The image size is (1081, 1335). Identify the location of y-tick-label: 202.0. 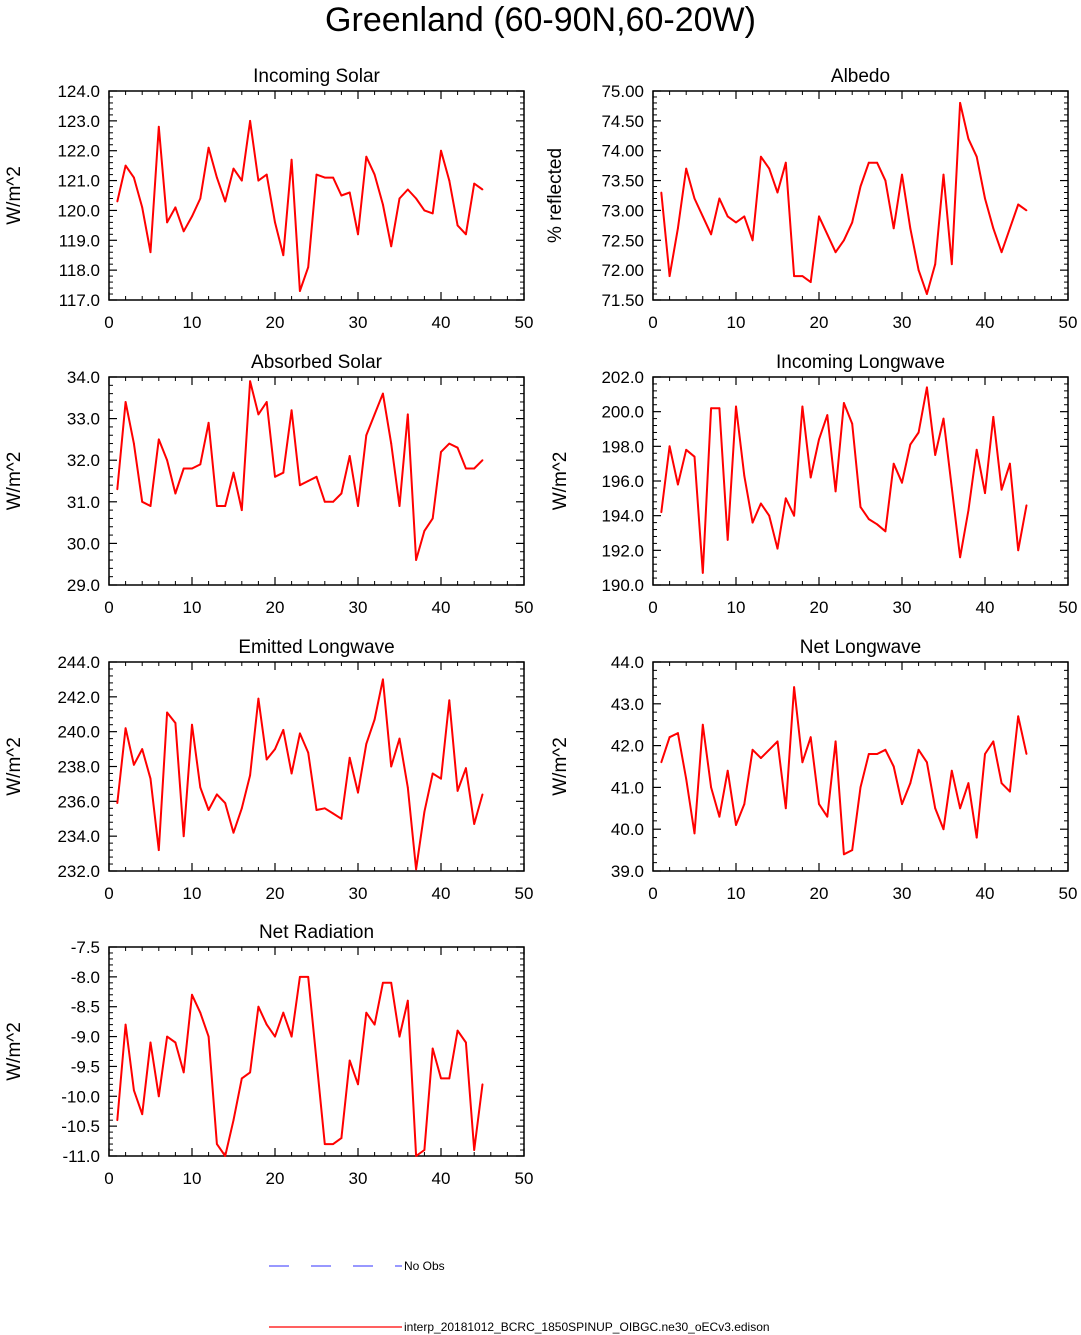
(622, 377).